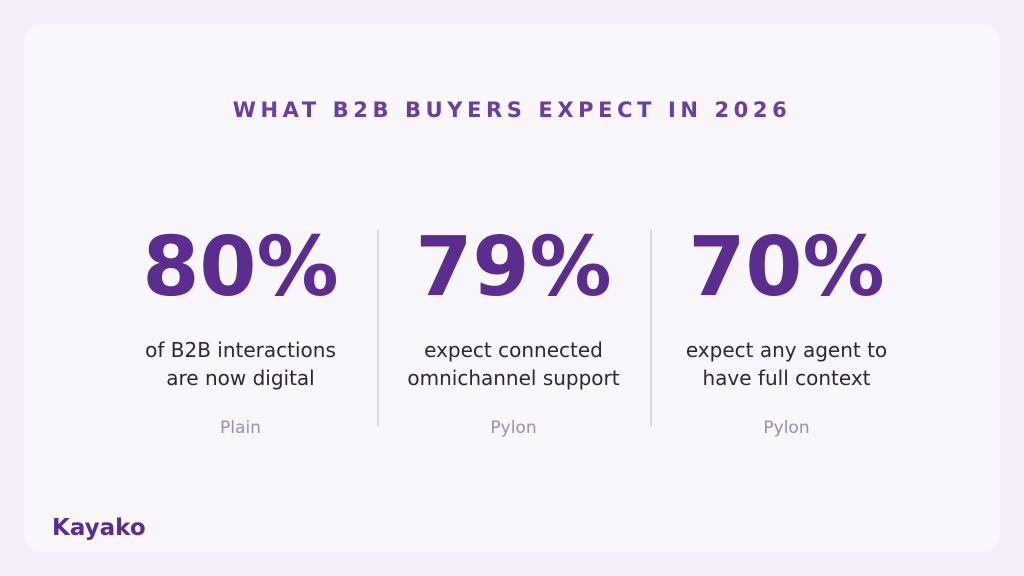 This screenshot has height=576, width=1024. What do you see at coordinates (240, 364) in the screenshot?
I see `stat-description: of B2B interactions are now digital` at bounding box center [240, 364].